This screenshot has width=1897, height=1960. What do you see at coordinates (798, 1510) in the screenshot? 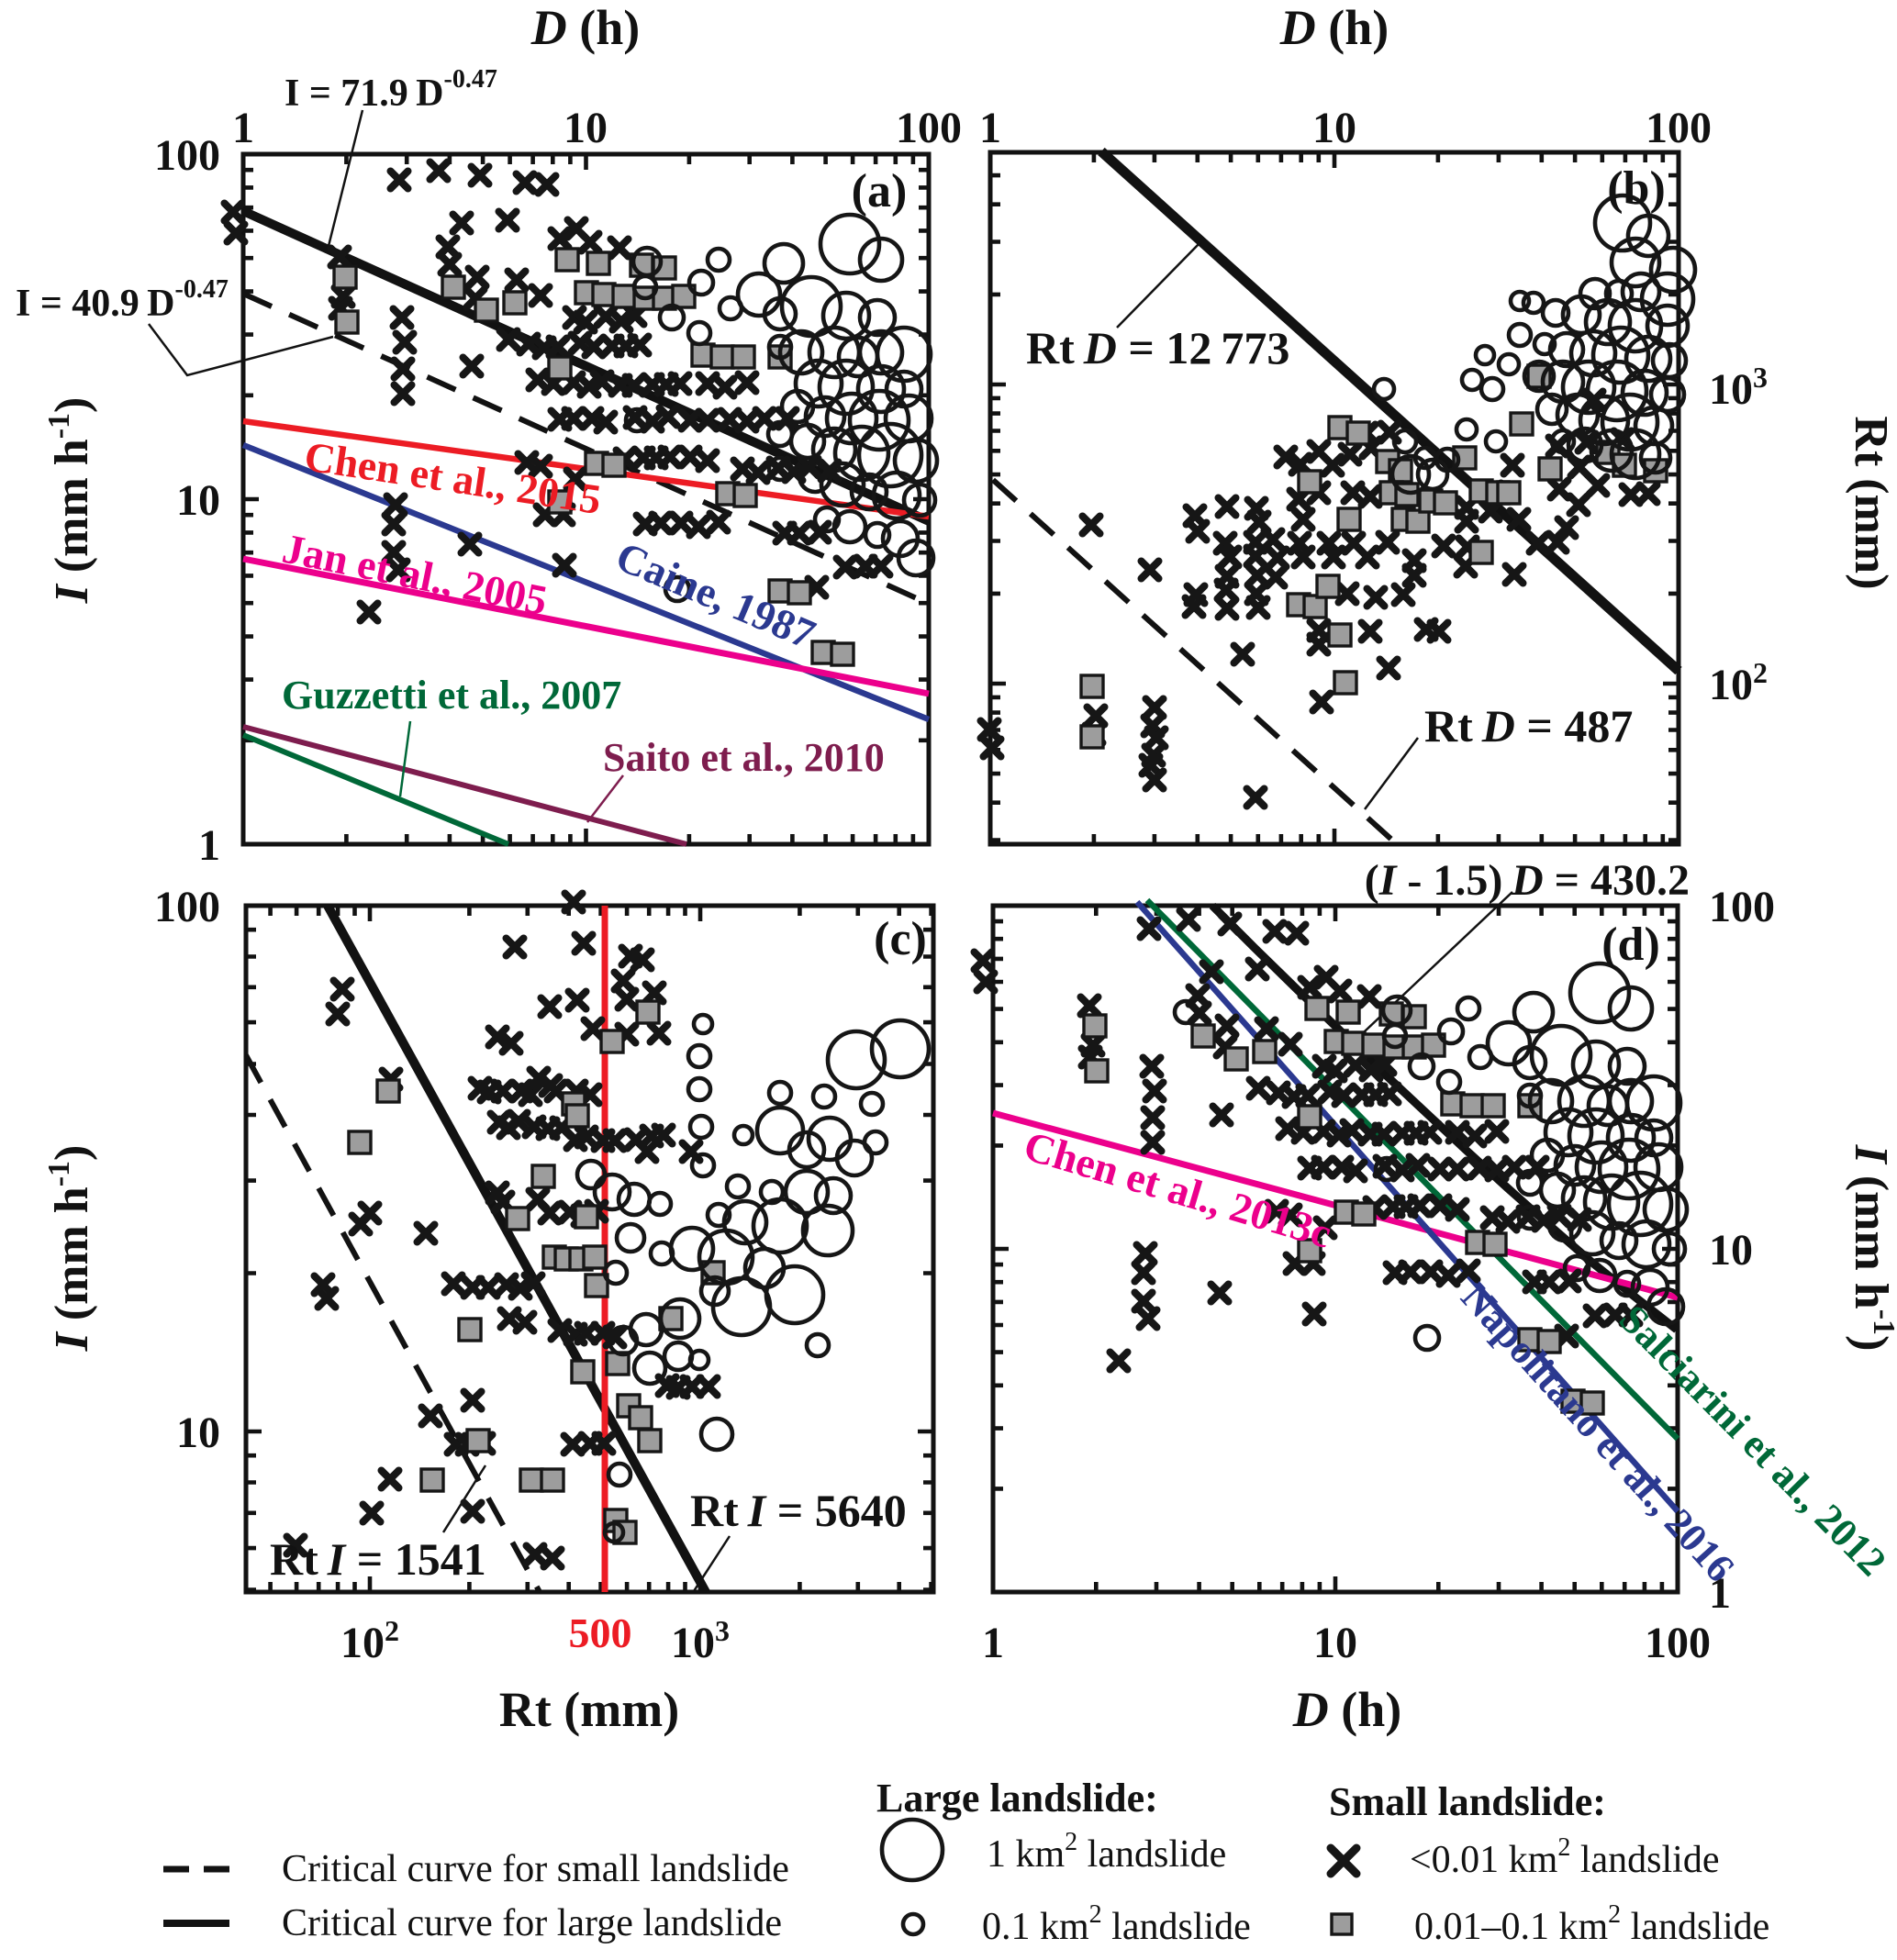
I see `svg-text: Rt I = 5640` at bounding box center [798, 1510].